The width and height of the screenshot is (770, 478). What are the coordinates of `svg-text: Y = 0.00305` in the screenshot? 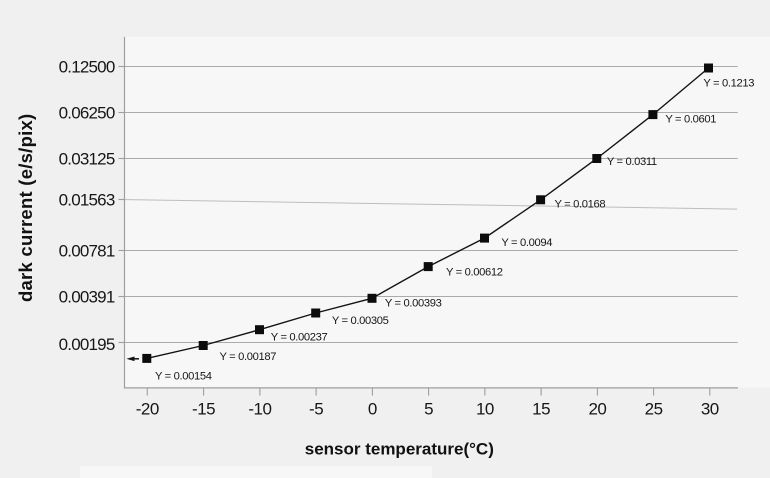 It's located at (360, 321).